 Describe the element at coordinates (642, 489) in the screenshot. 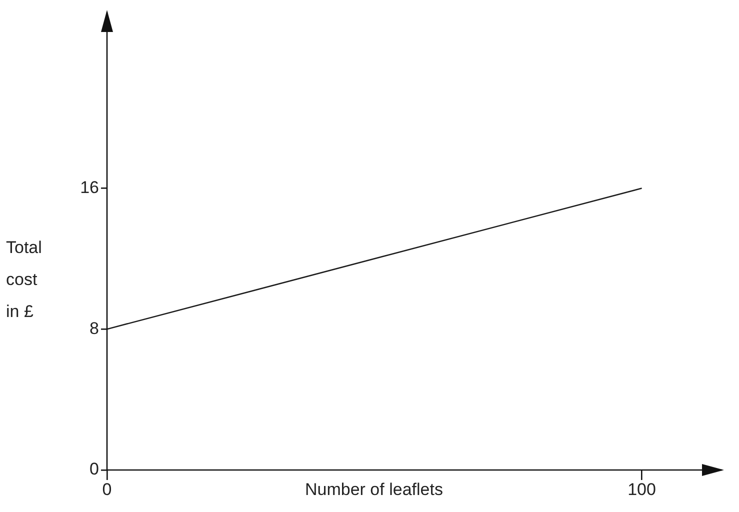

I see `x-tick-label: 100` at that location.